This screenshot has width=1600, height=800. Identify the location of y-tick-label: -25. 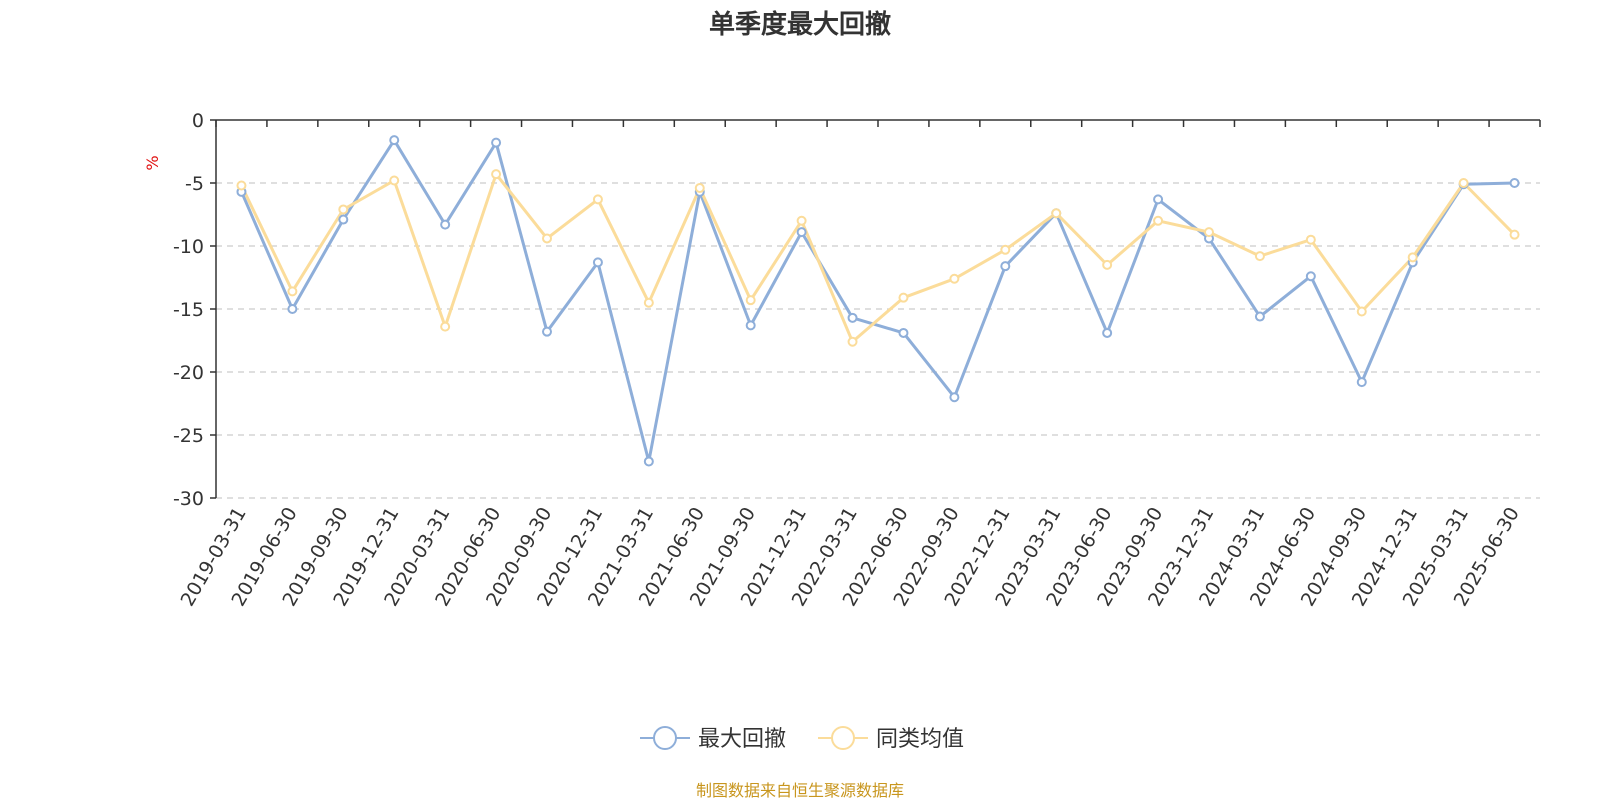
(188, 436).